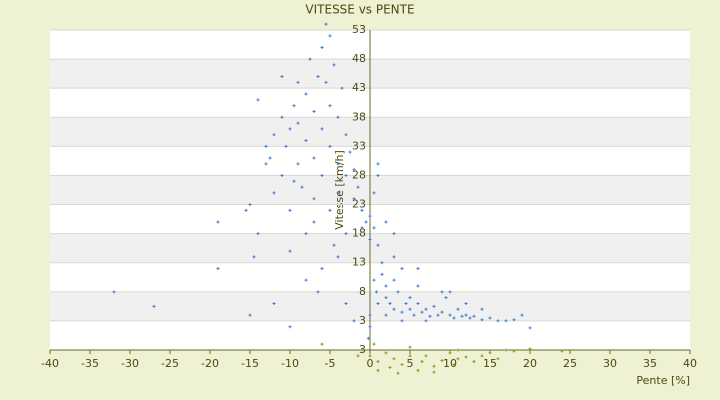 The width and height of the screenshot is (720, 400). I want to click on x-tick-label: -25, so click(170, 363).